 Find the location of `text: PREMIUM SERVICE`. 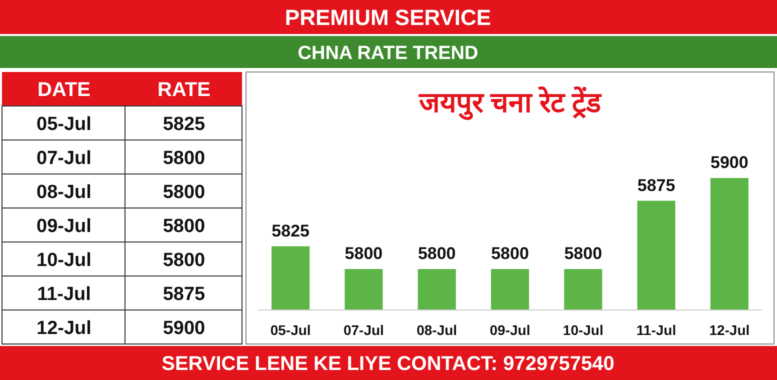

text: PREMIUM SERVICE is located at coordinates (388, 17).